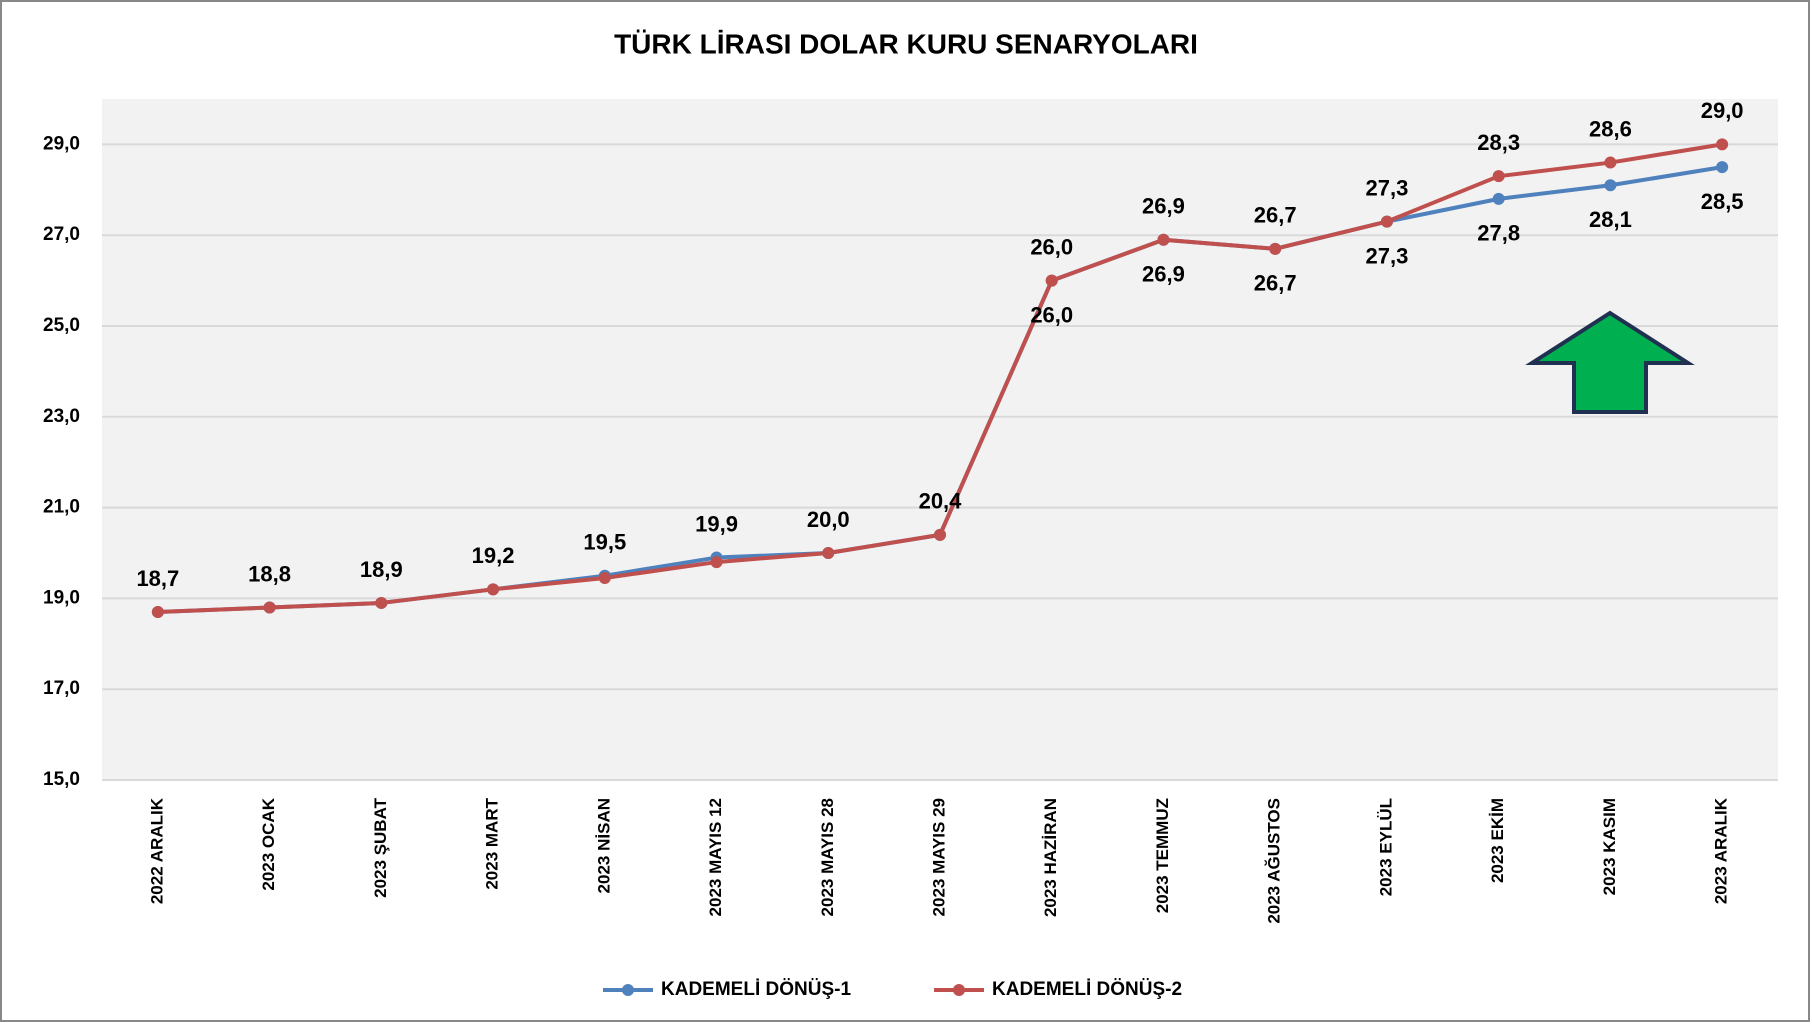  What do you see at coordinates (1722, 110) in the screenshot?
I see `data-label: 29,0` at bounding box center [1722, 110].